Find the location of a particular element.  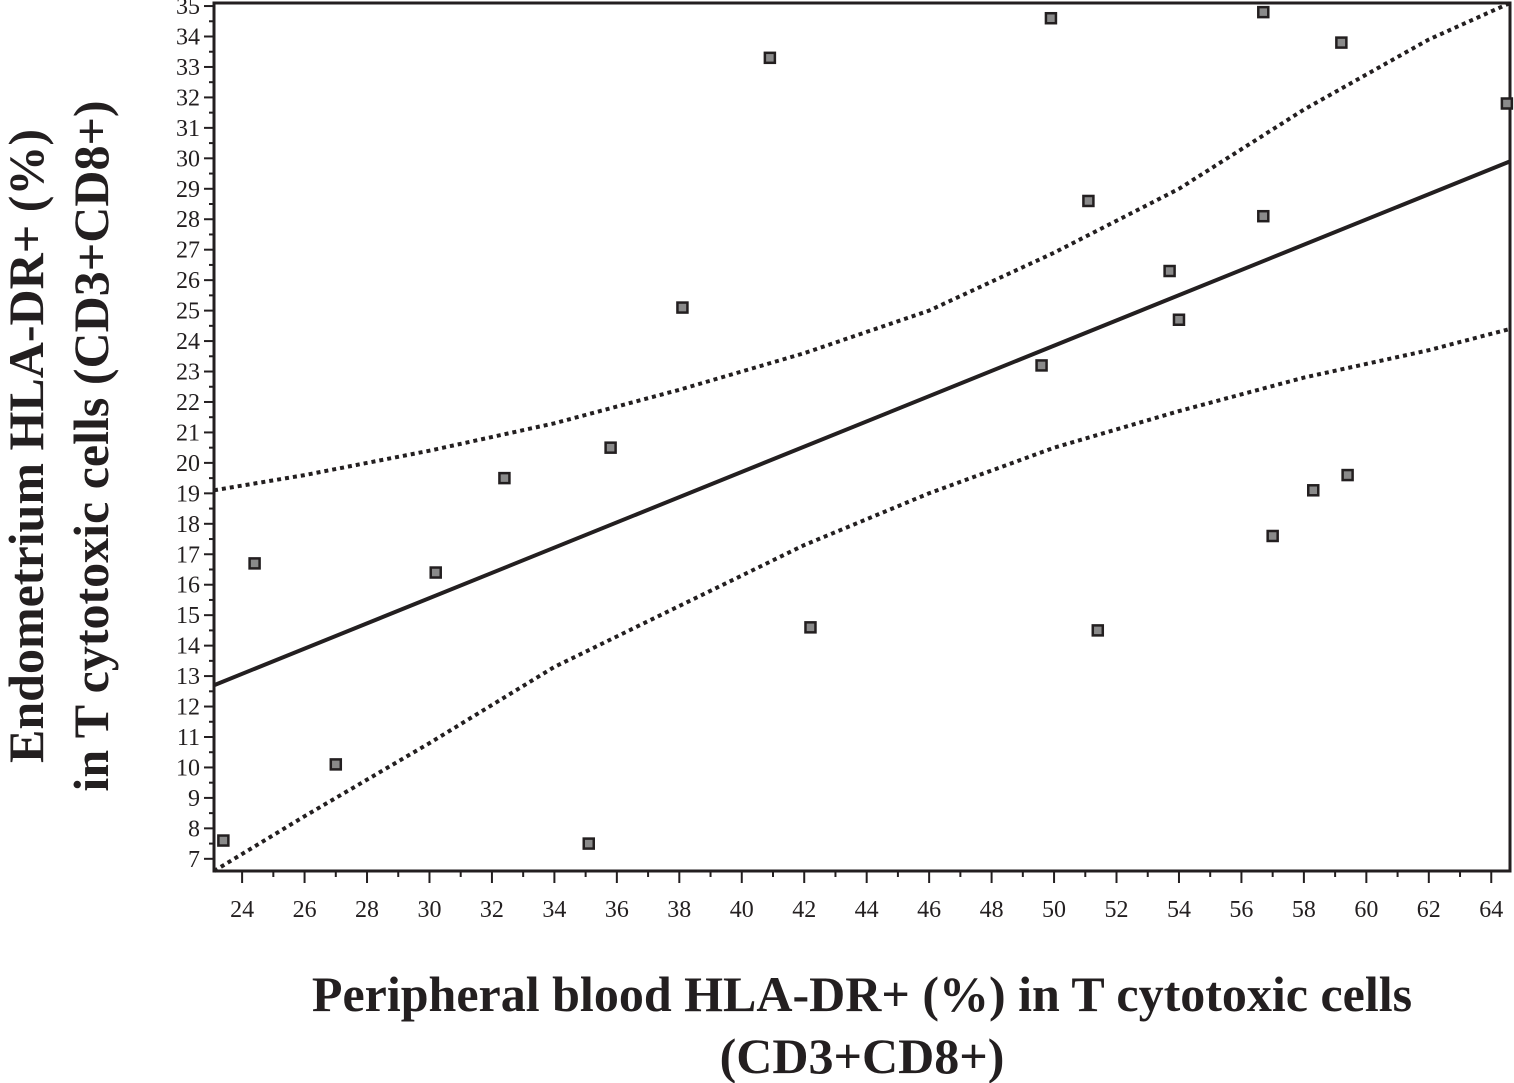

x-tick-label: 24 is located at coordinates (242, 910).